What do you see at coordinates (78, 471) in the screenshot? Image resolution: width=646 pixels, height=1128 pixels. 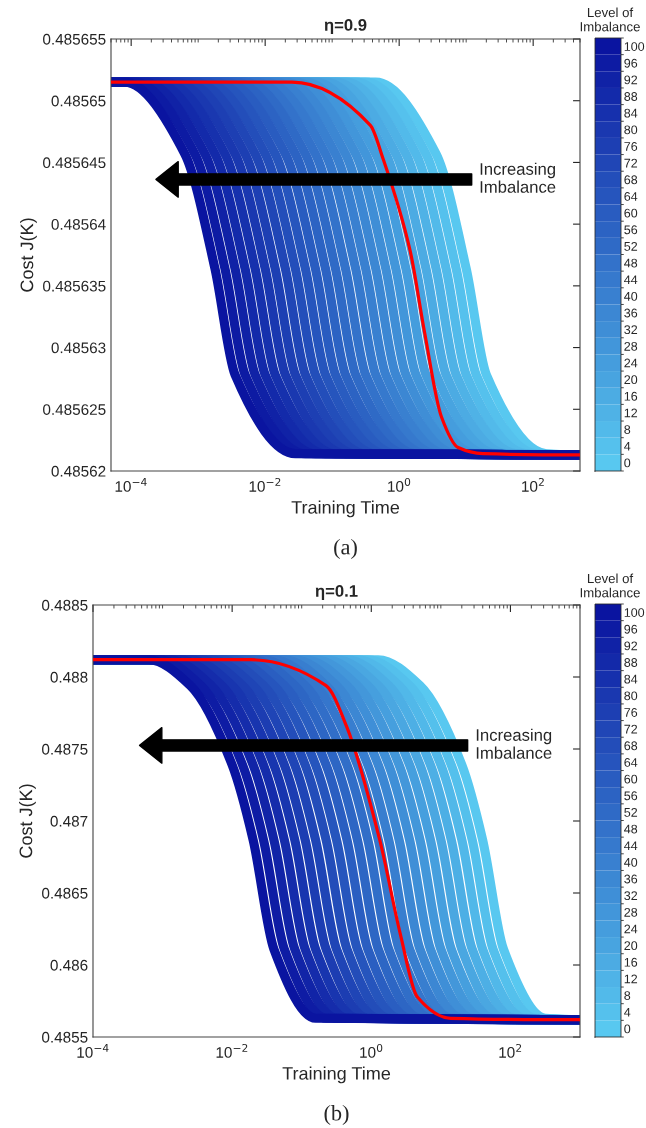 I see `y-tick-label: 0.48562` at bounding box center [78, 471].